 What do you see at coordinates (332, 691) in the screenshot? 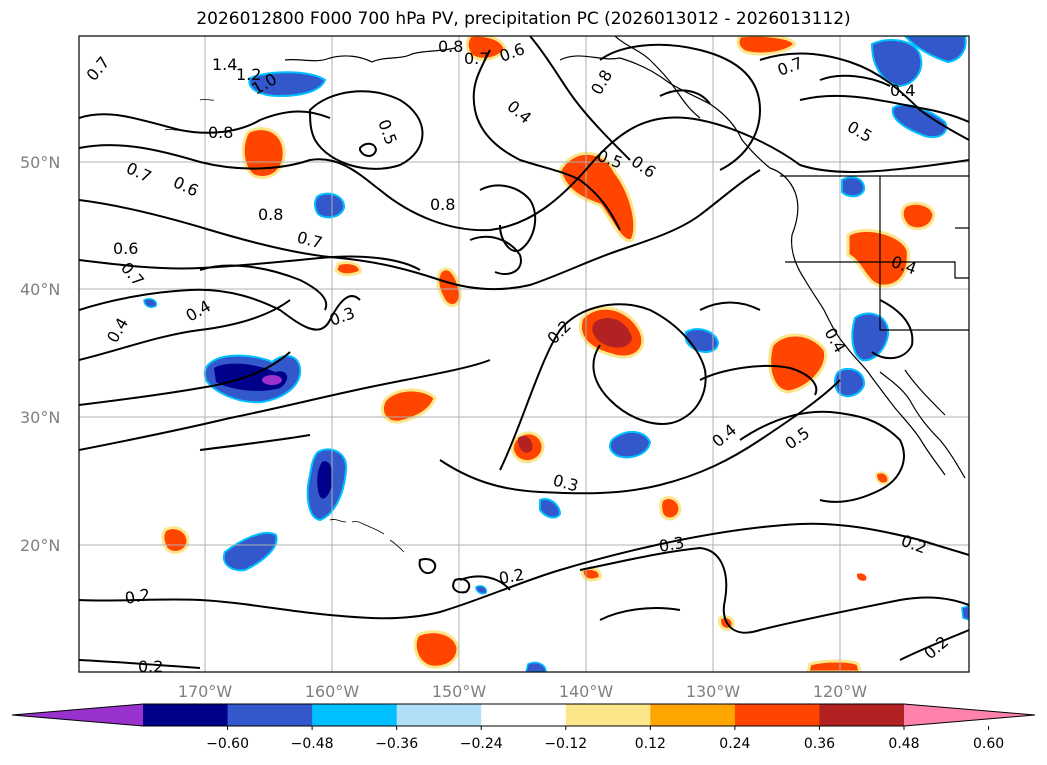
I see `lon-tick-label: 160°W` at bounding box center [332, 691].